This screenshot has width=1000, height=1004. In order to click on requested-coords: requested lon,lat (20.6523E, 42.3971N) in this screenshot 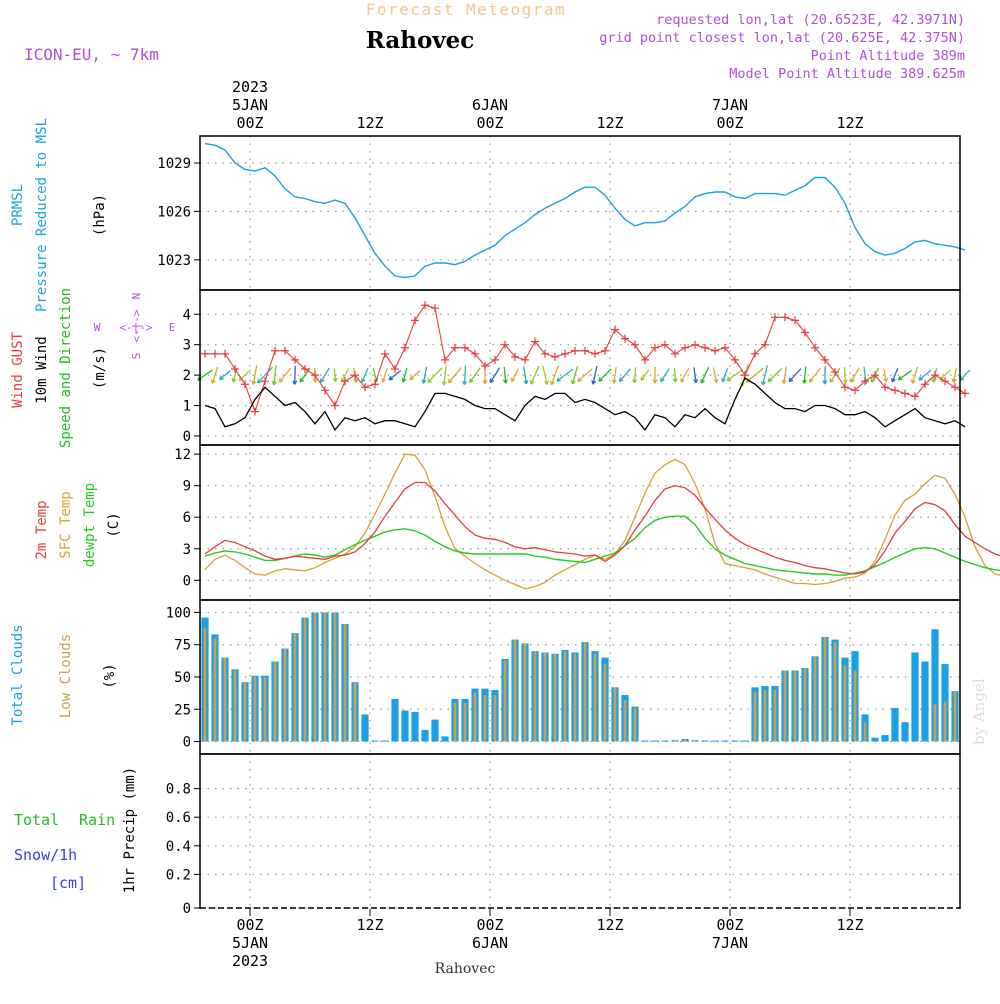, I will do `click(810, 20)`.